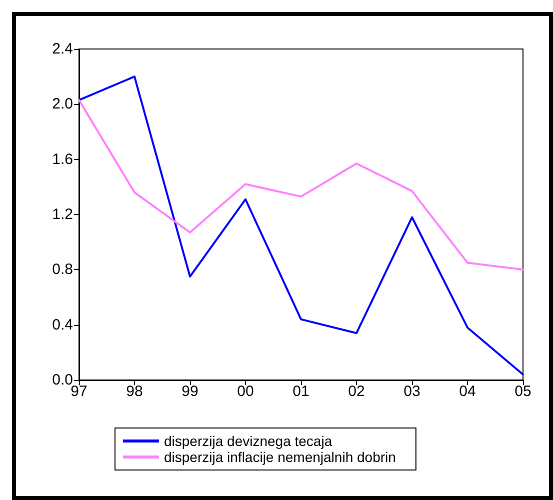 The height and width of the screenshot is (500, 553). I want to click on x-tick-label: 03, so click(412, 391).